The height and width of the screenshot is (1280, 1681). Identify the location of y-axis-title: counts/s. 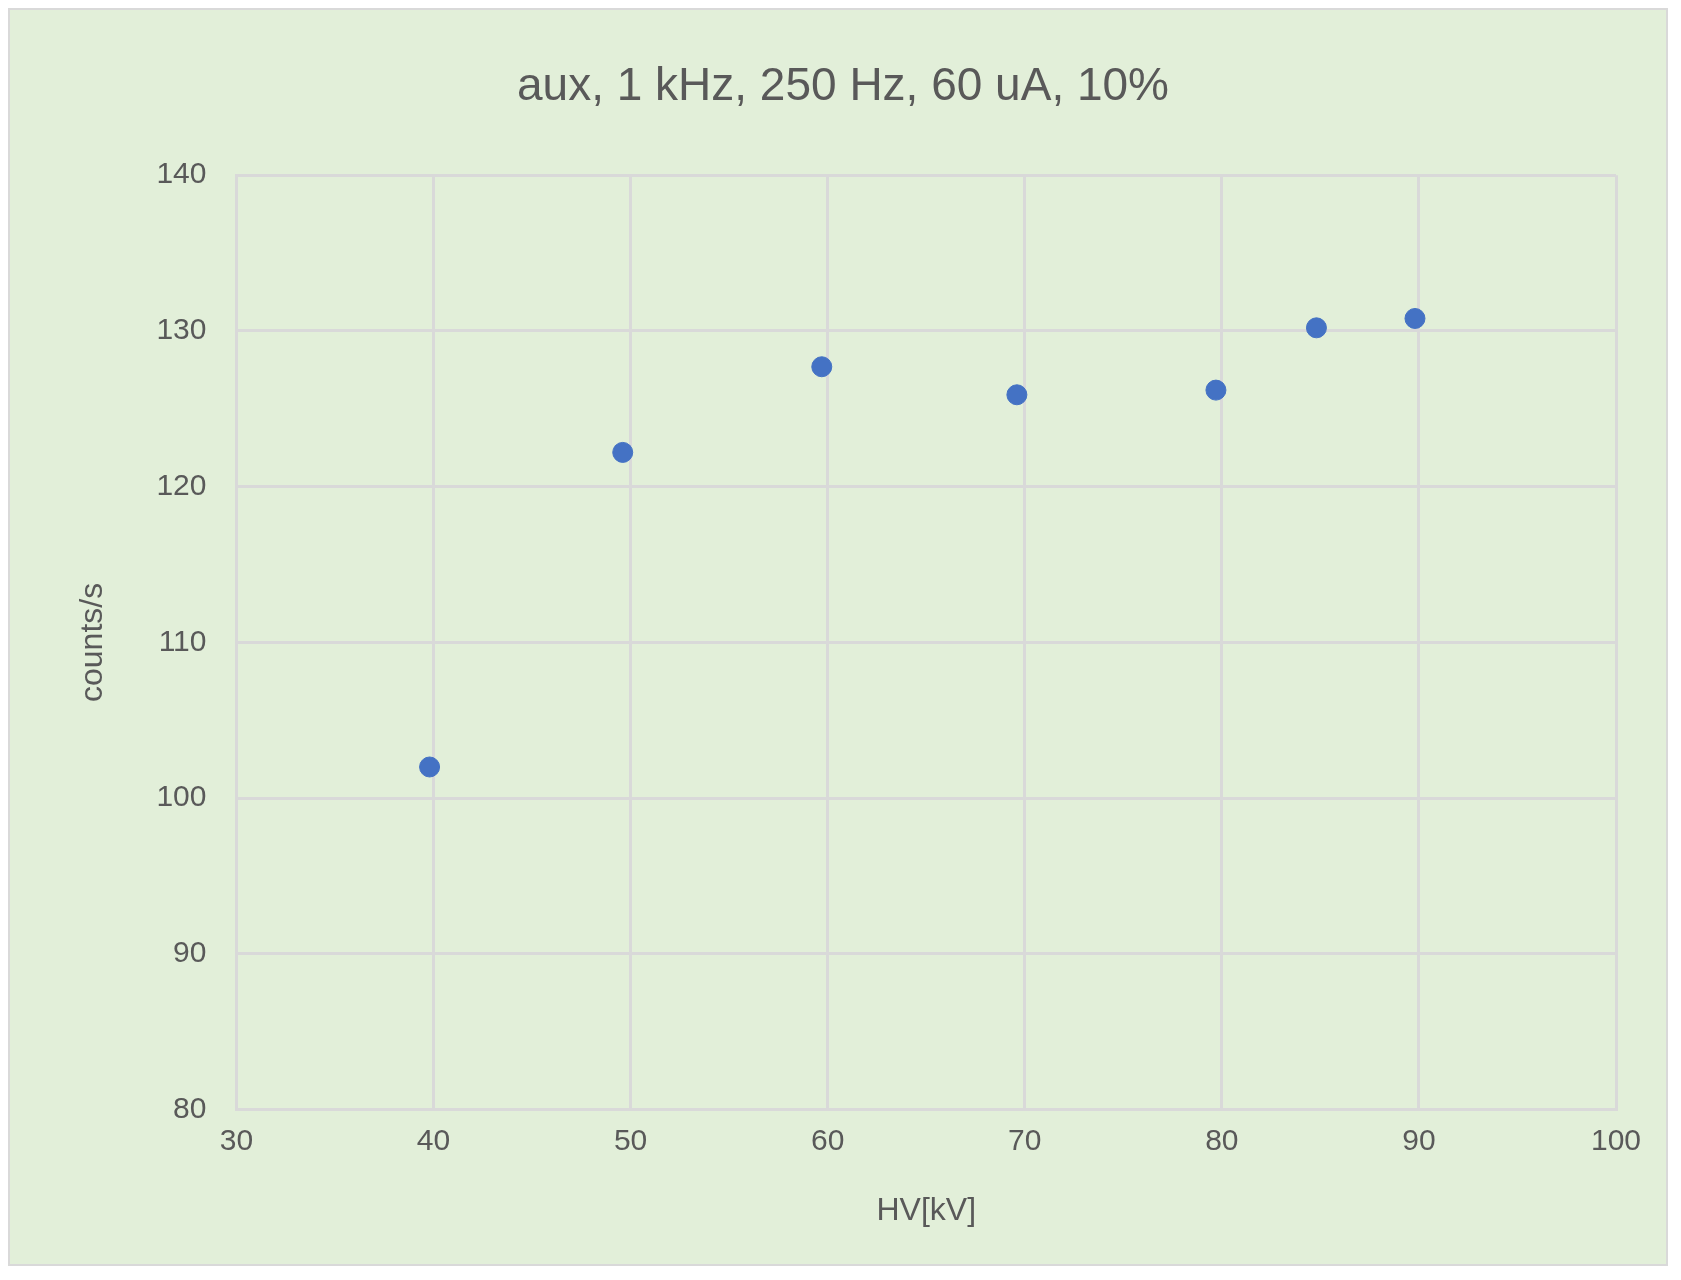
(91, 642).